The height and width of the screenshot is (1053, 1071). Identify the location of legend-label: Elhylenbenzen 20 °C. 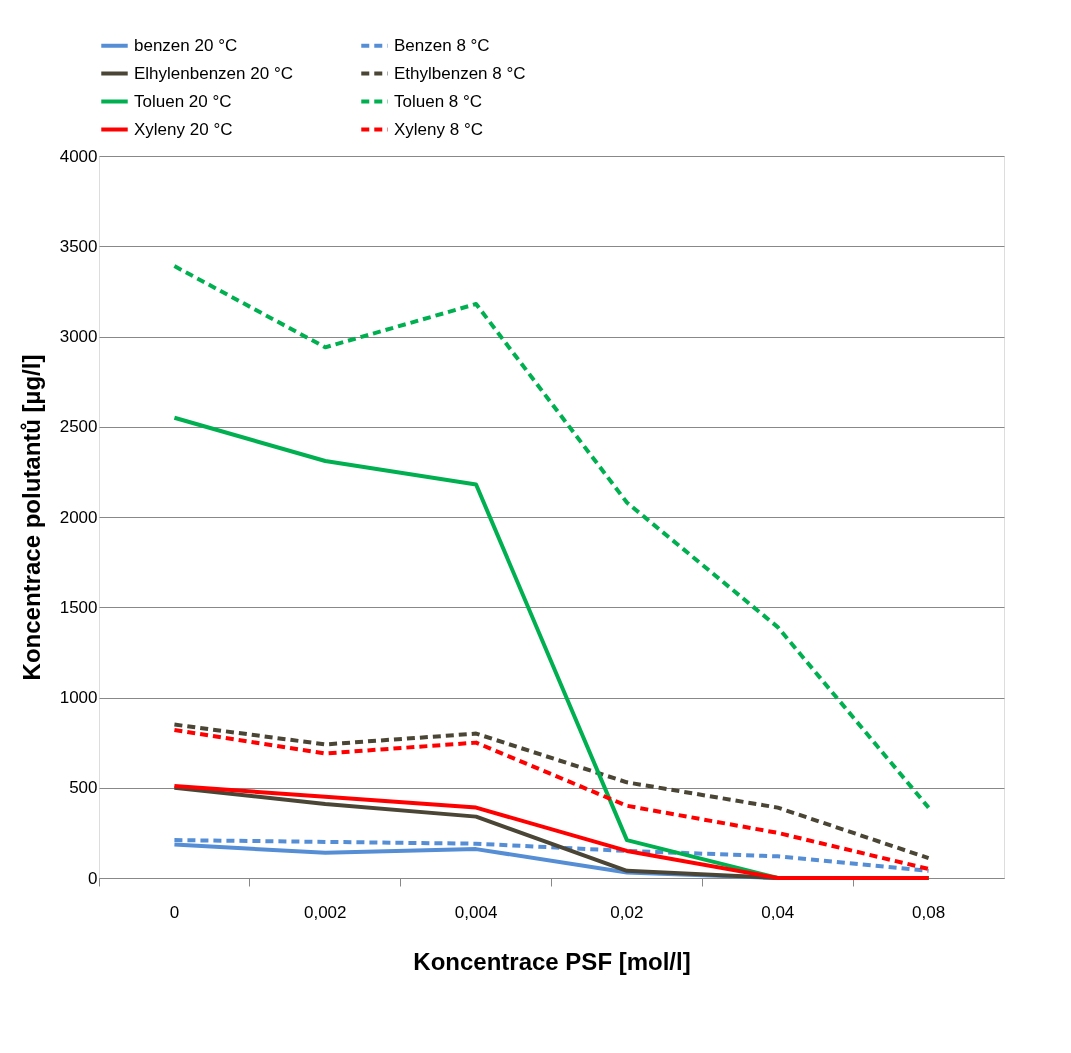
(213, 73).